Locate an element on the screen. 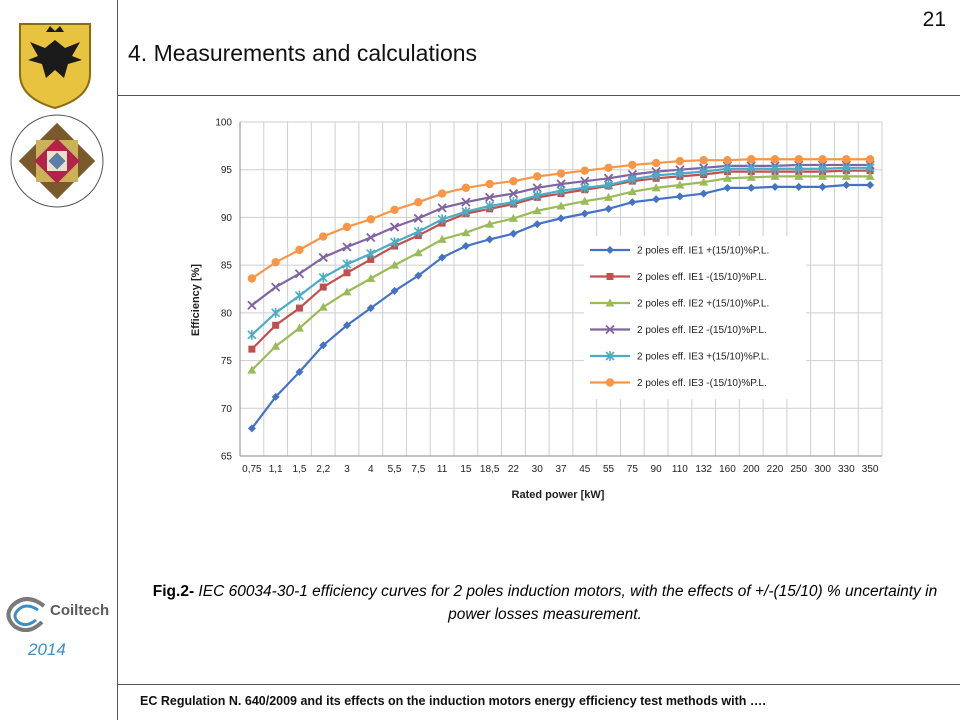 The width and height of the screenshot is (960, 720). page-title: 4. Measurements and calculations is located at coordinates (303, 53).